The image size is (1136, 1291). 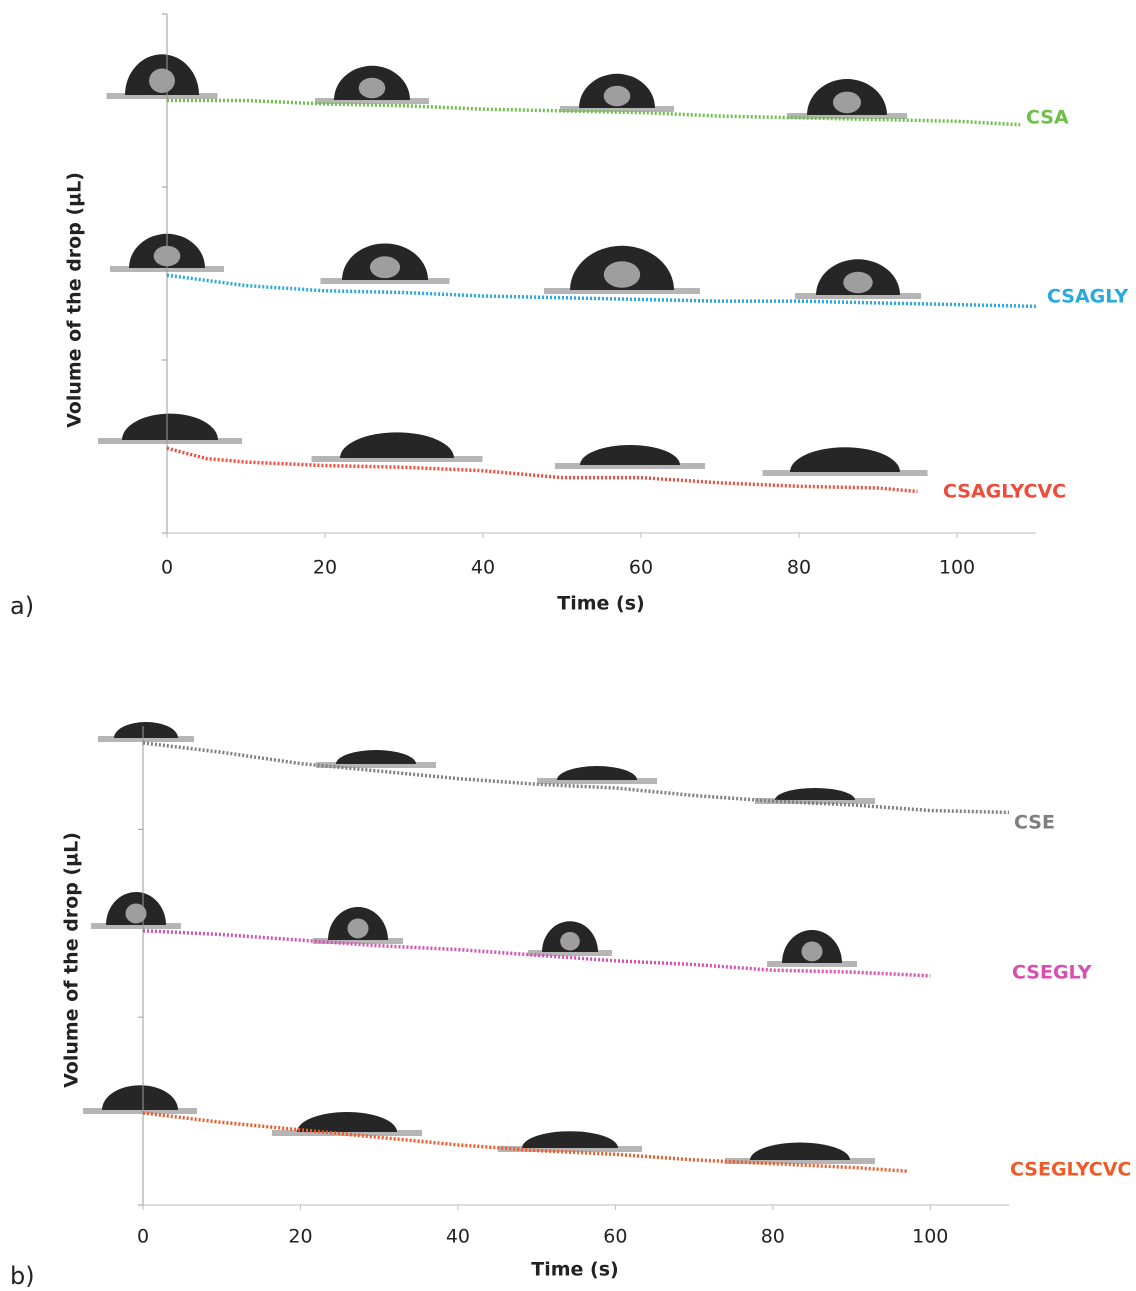 I want to click on series-label: CSA, so click(x=1047, y=118).